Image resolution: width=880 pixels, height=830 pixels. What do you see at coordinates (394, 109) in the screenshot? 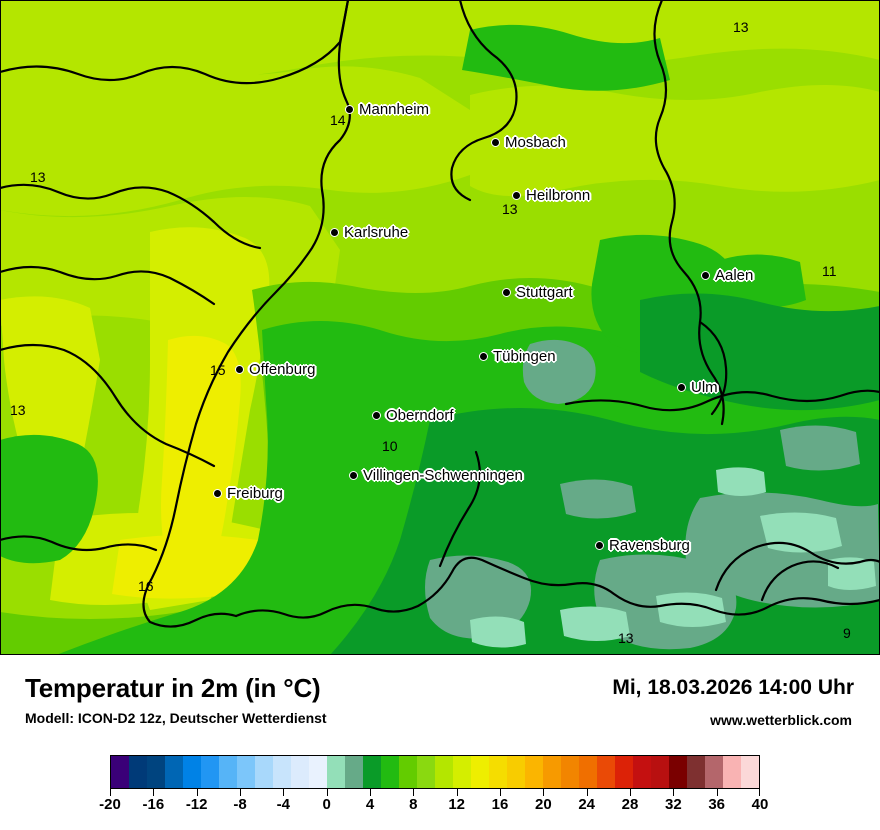
I see `city-label: Mannheim` at bounding box center [394, 109].